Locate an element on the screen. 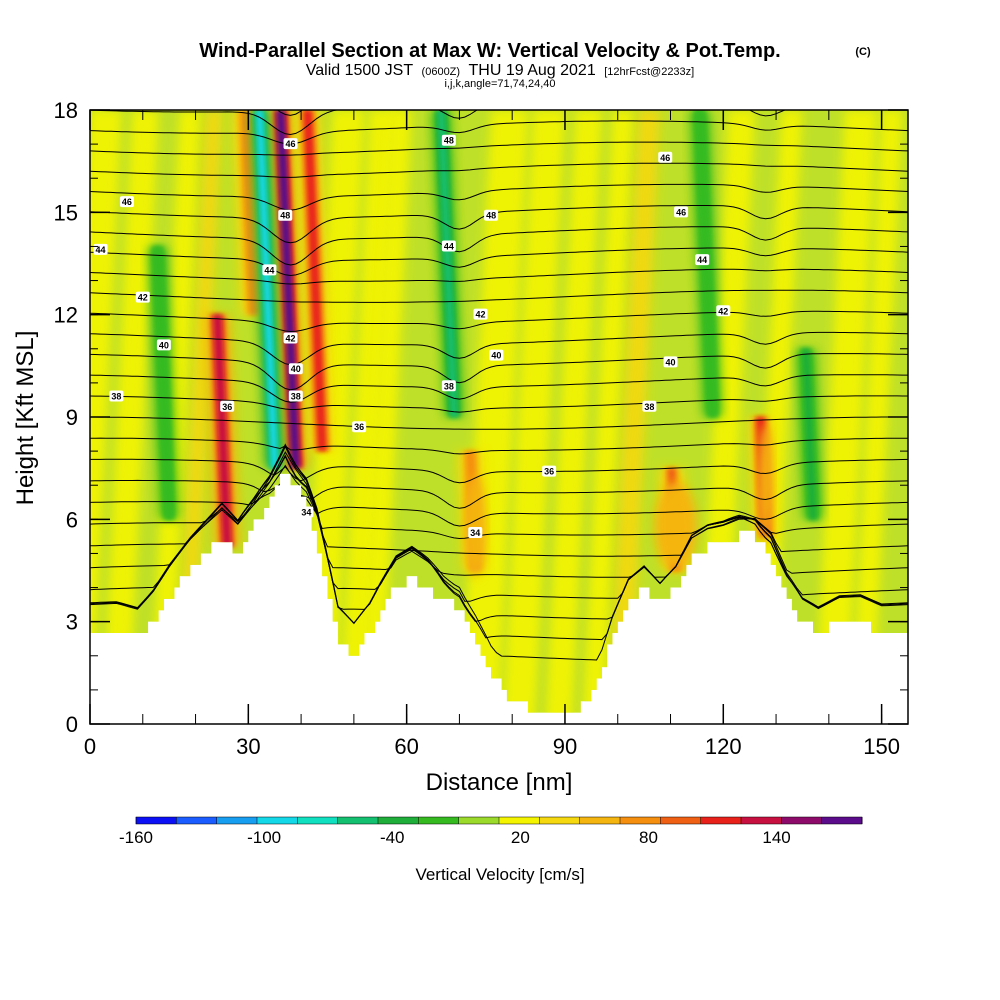 The image size is (1000, 1000). colorbar-tick-label: 140 is located at coordinates (776, 837).